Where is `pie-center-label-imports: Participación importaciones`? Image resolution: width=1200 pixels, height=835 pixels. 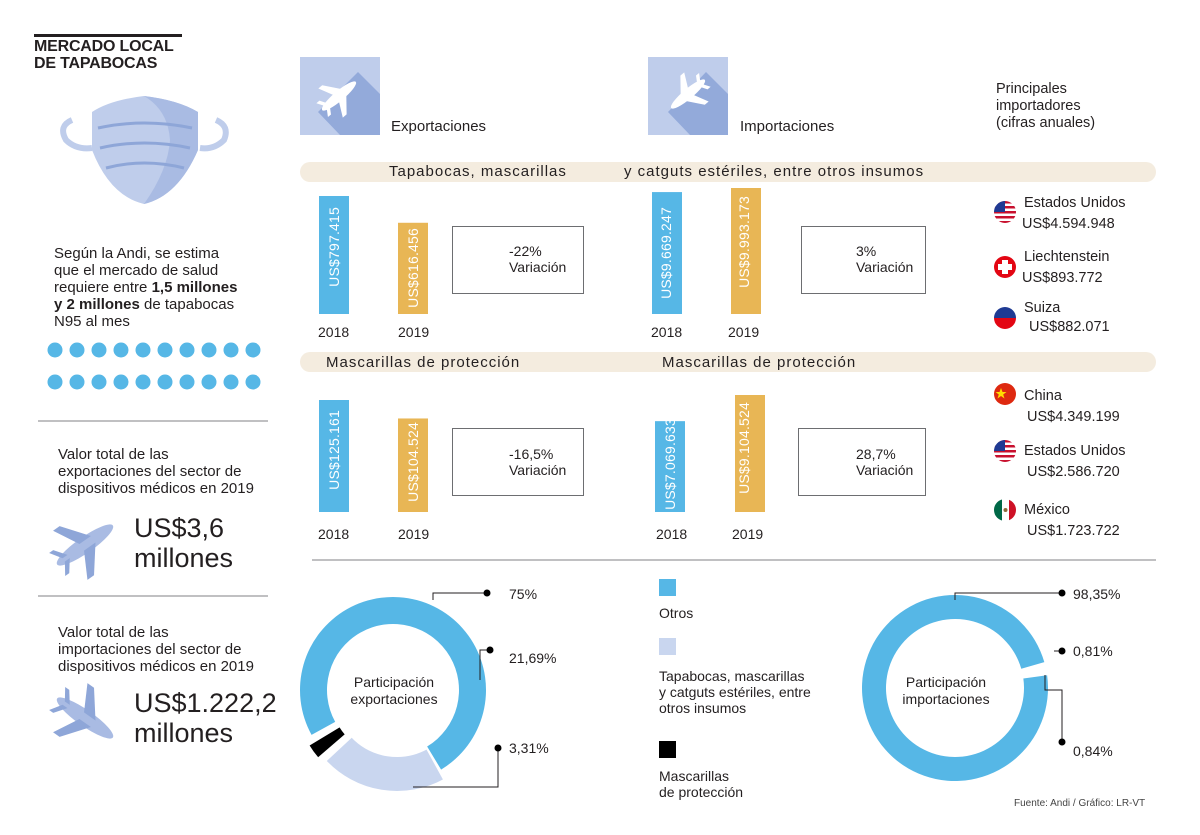
pie-center-label-imports: Participación importaciones is located at coordinates (946, 690).